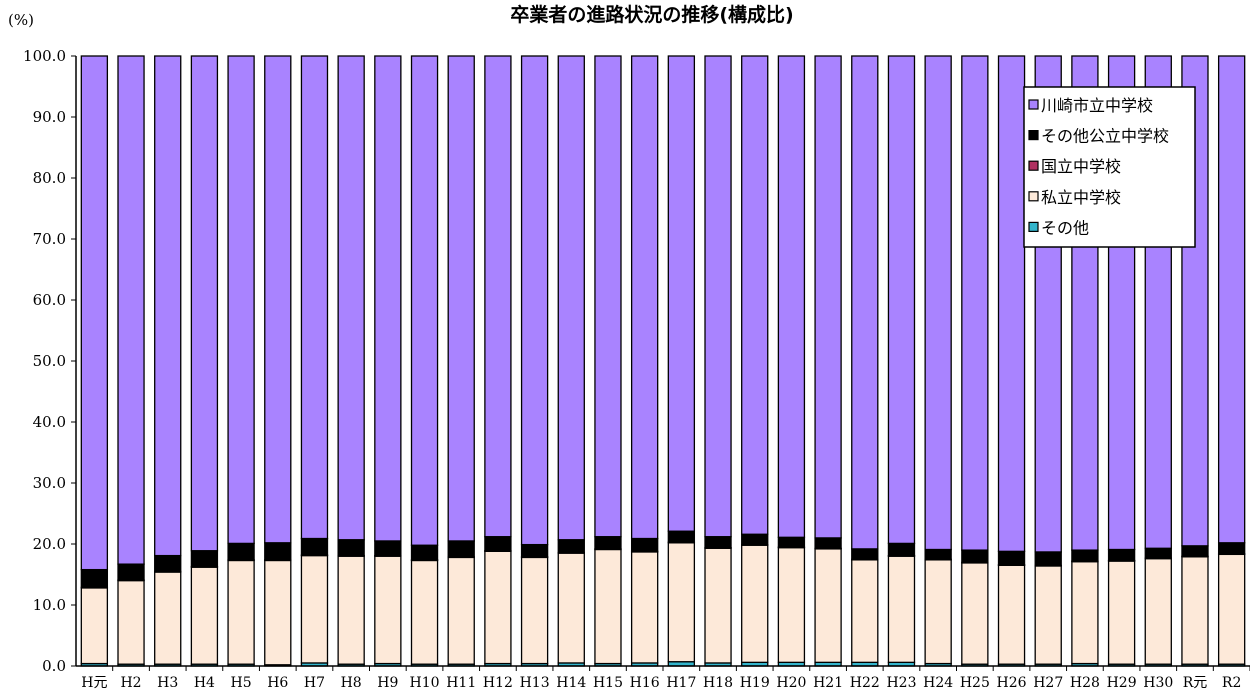  What do you see at coordinates (49, 178) in the screenshot?
I see `y-tick-label: 80.0` at bounding box center [49, 178].